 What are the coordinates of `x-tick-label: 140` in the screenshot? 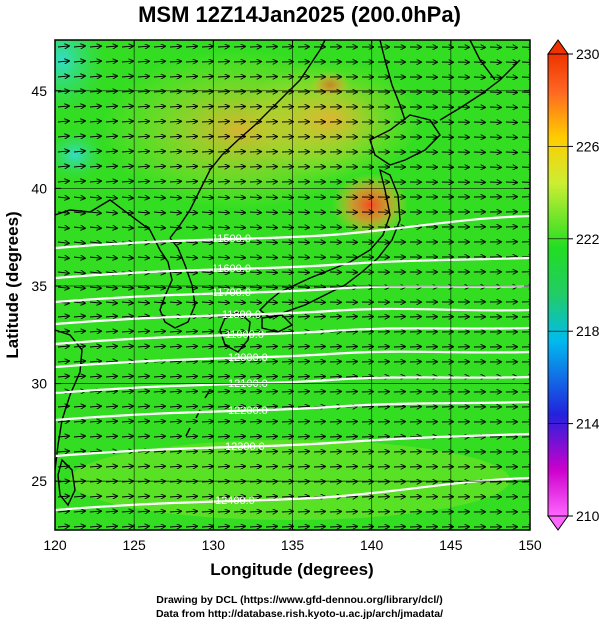 It's located at (372, 545).